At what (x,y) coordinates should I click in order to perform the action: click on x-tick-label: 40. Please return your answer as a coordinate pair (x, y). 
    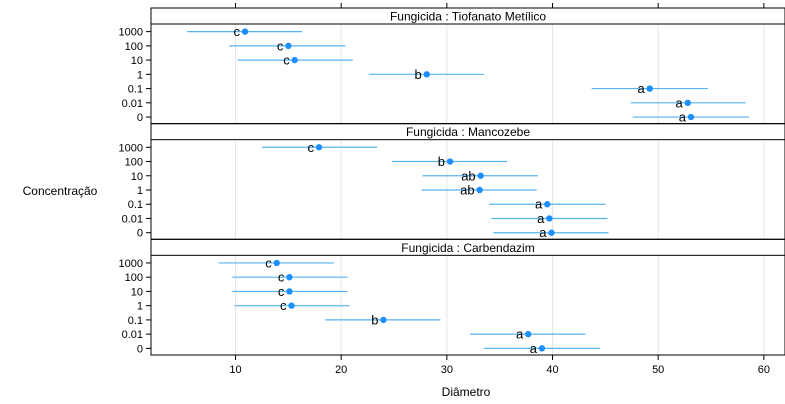
    Looking at the image, I should click on (552, 370).